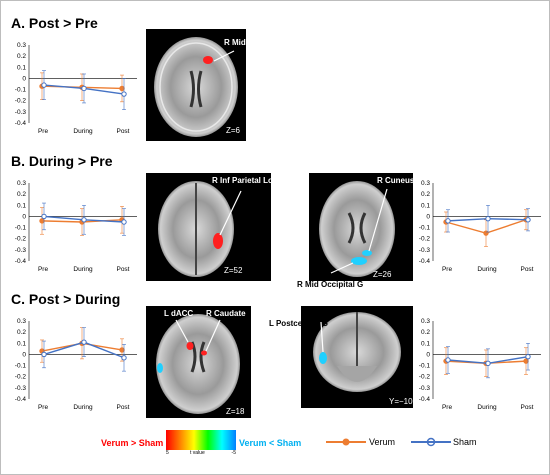  I want to click on slice-label-b1: Z=52, so click(233, 270).